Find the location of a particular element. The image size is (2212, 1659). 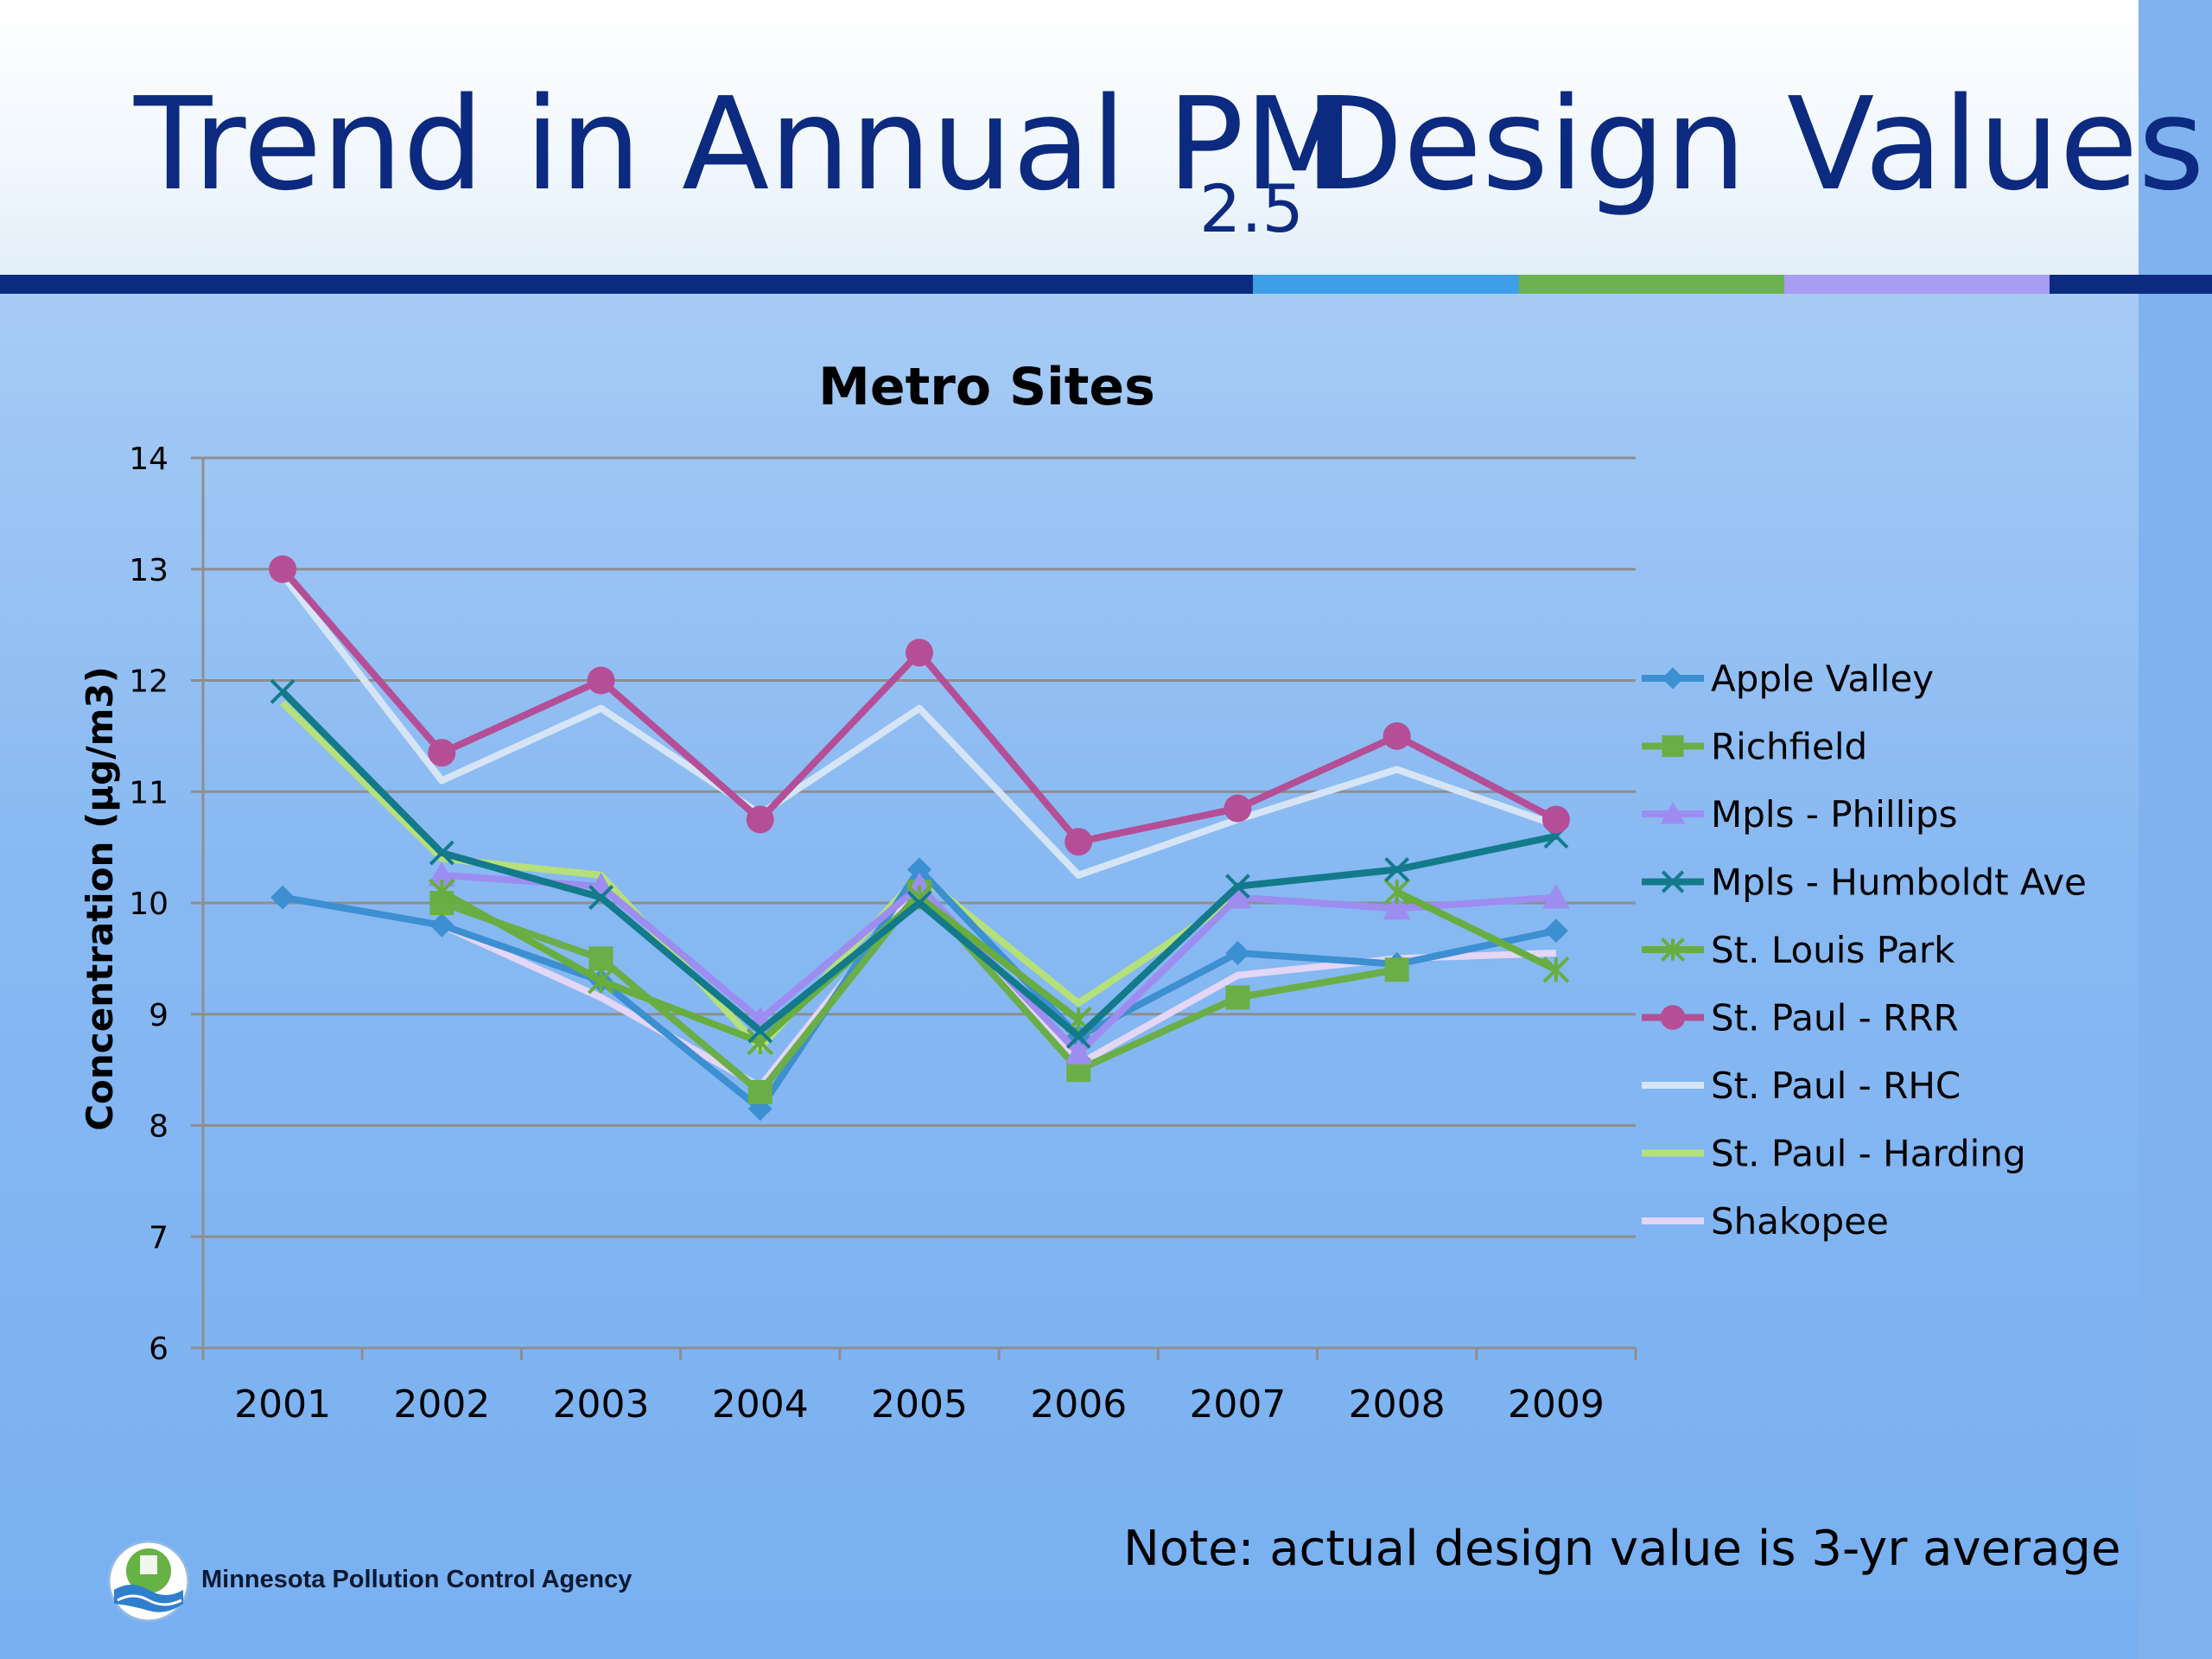

chart-title: Metro Sites is located at coordinates (986, 387).